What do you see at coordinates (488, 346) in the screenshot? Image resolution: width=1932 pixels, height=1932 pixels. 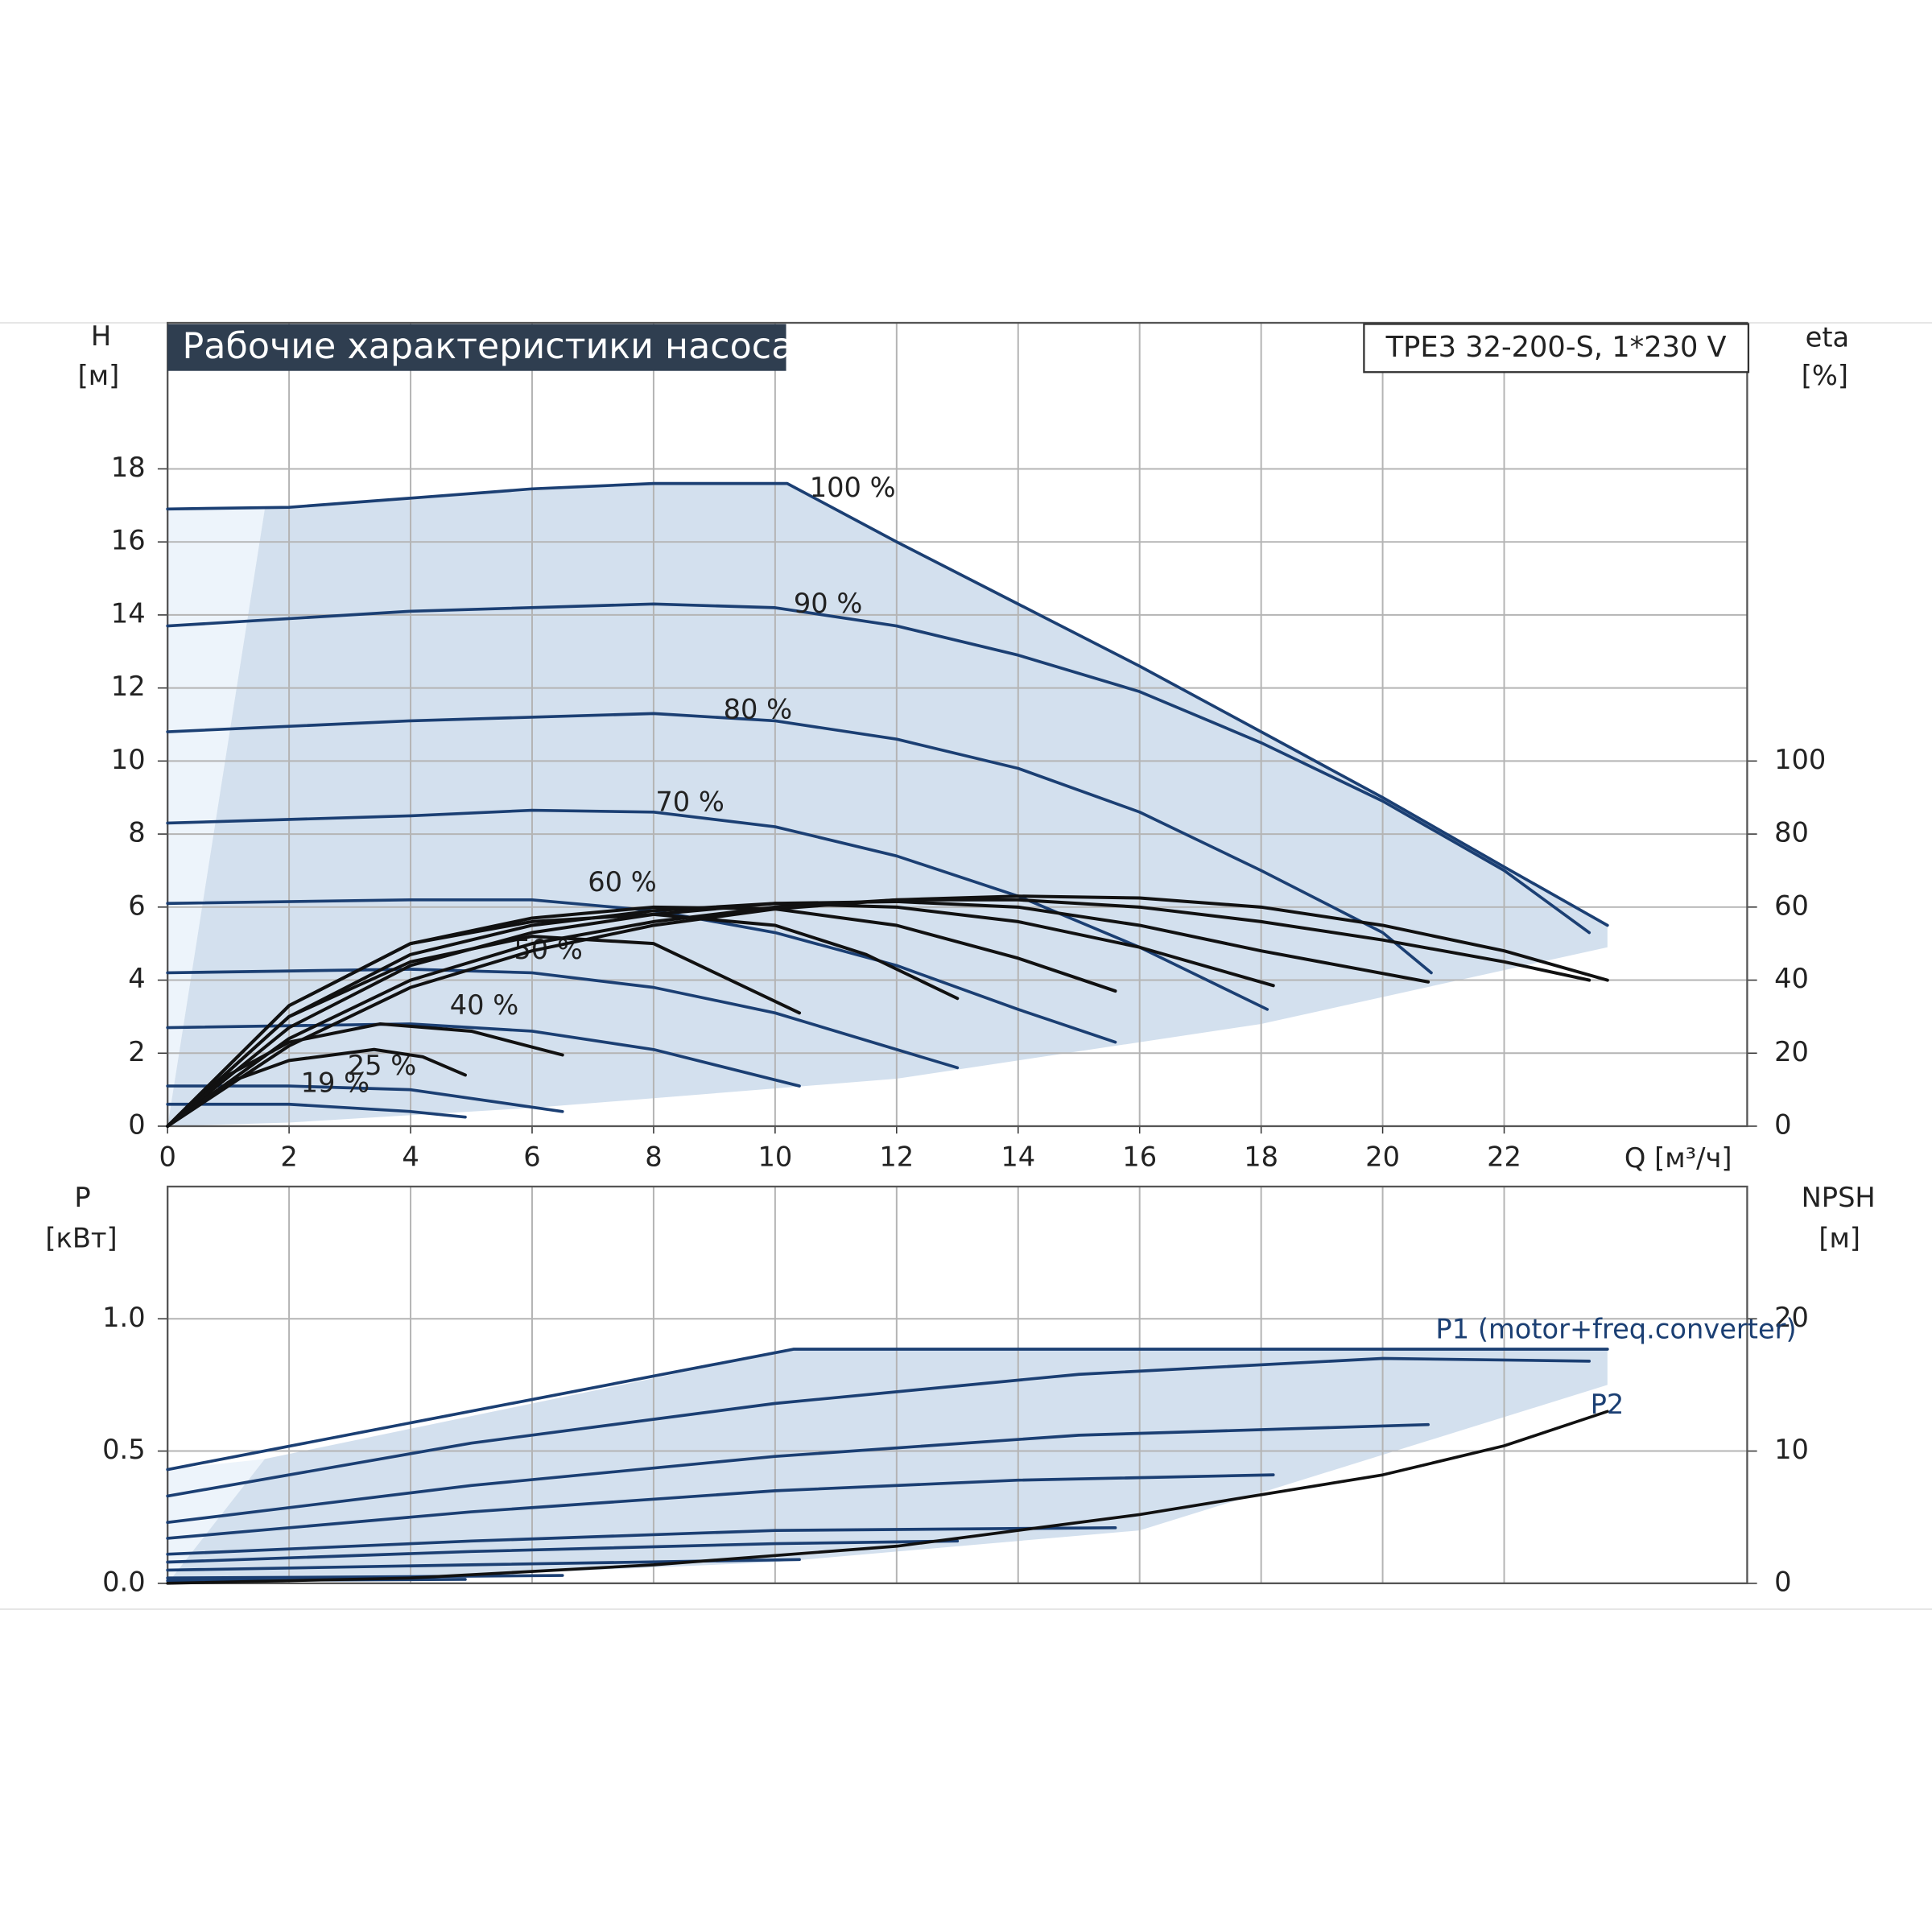 I see `chart-title: Рабочие характеристики насоса` at bounding box center [488, 346].